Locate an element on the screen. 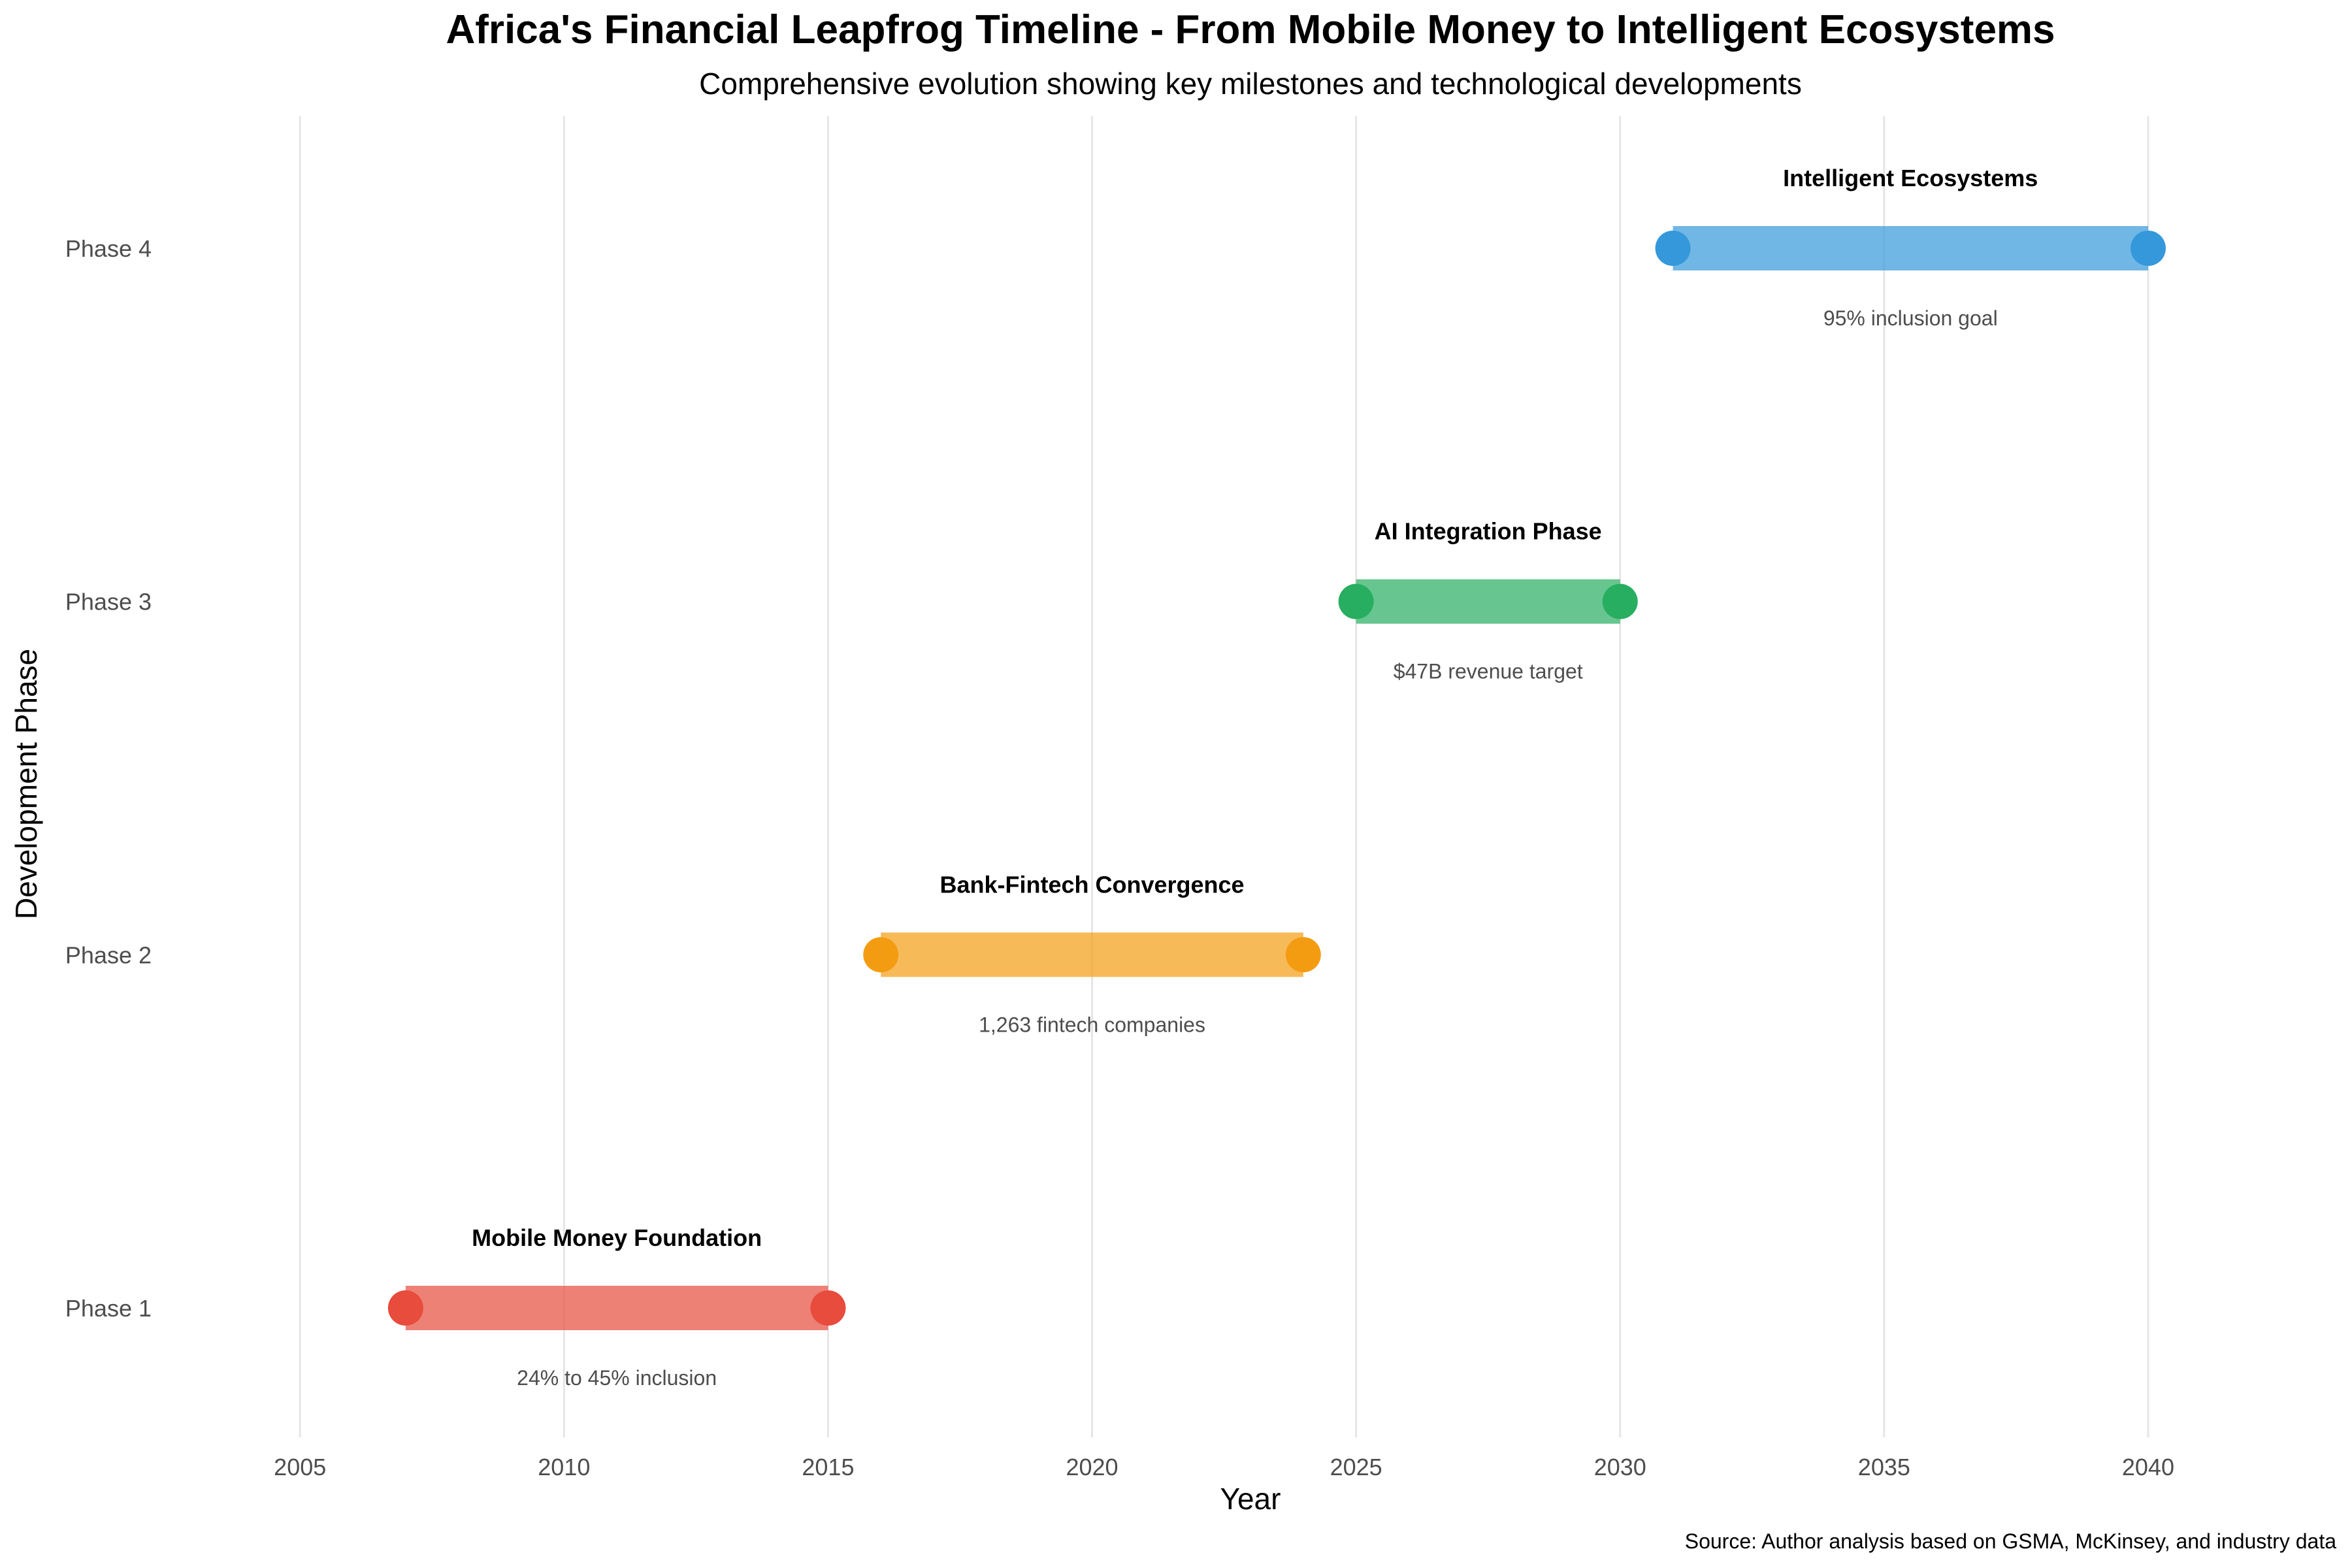 This screenshot has width=2352, height=1568. phase-2-start-point is located at coordinates (881, 955).